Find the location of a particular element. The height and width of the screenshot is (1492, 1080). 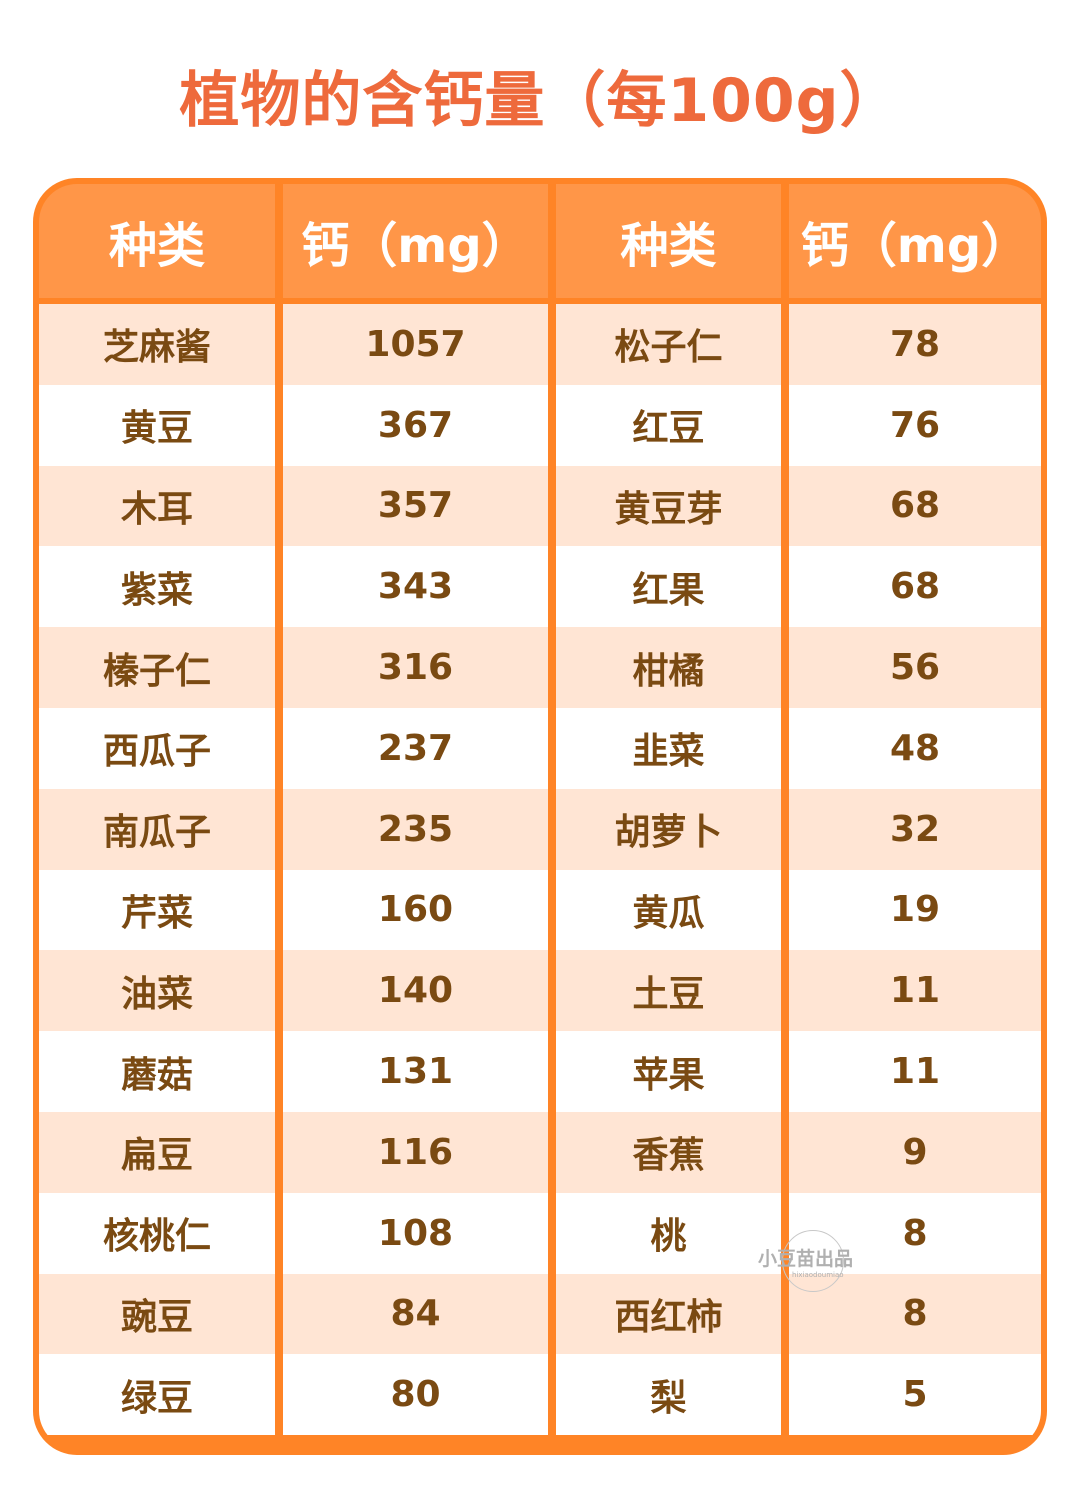

calcium-value-cell: 56 is located at coordinates (915, 667).